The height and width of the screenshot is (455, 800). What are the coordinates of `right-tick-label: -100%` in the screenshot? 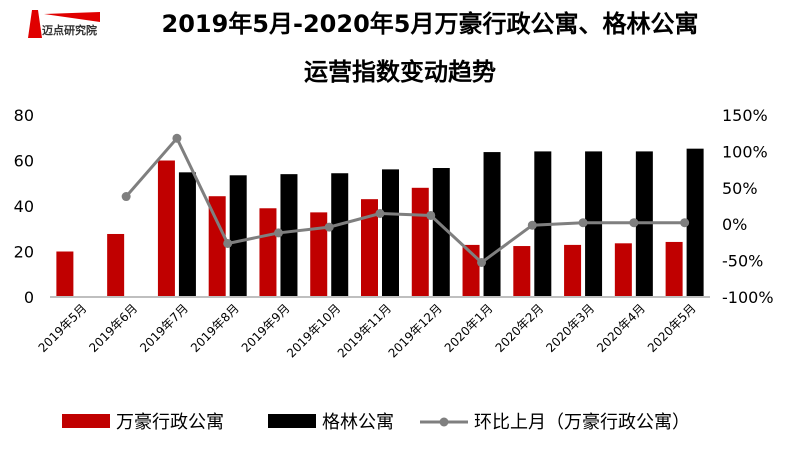 It's located at (748, 297).